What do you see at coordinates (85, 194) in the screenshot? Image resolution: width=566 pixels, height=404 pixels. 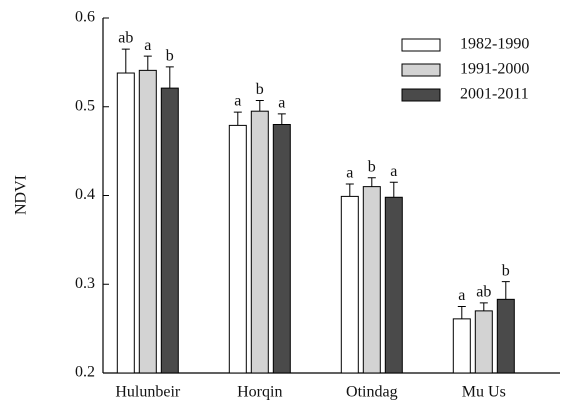 I see `y-tick-label: 0.4` at bounding box center [85, 194].